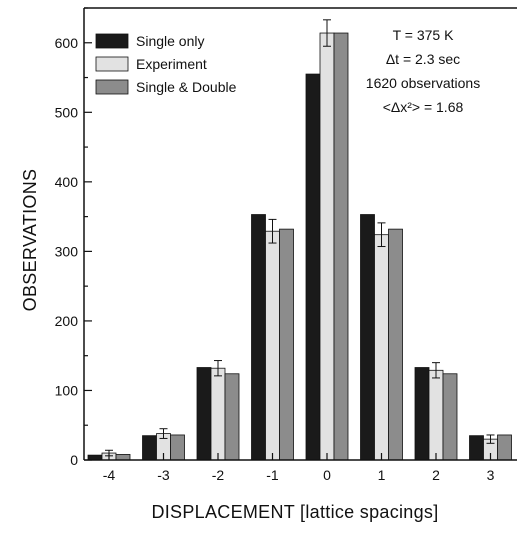  Describe the element at coordinates (423, 59) in the screenshot. I see `annotation-text: Δt = 2.3 sec` at that location.